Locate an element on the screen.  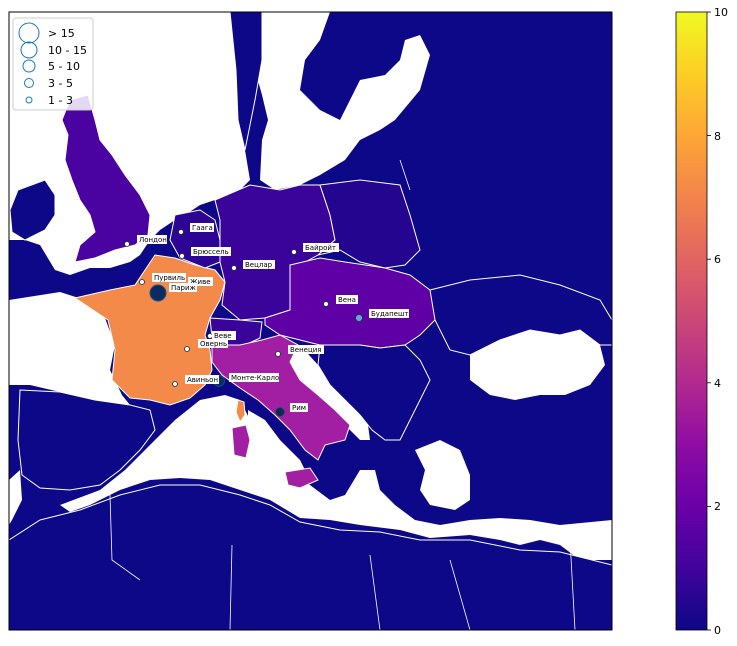
marker-venice is located at coordinates (278, 354).